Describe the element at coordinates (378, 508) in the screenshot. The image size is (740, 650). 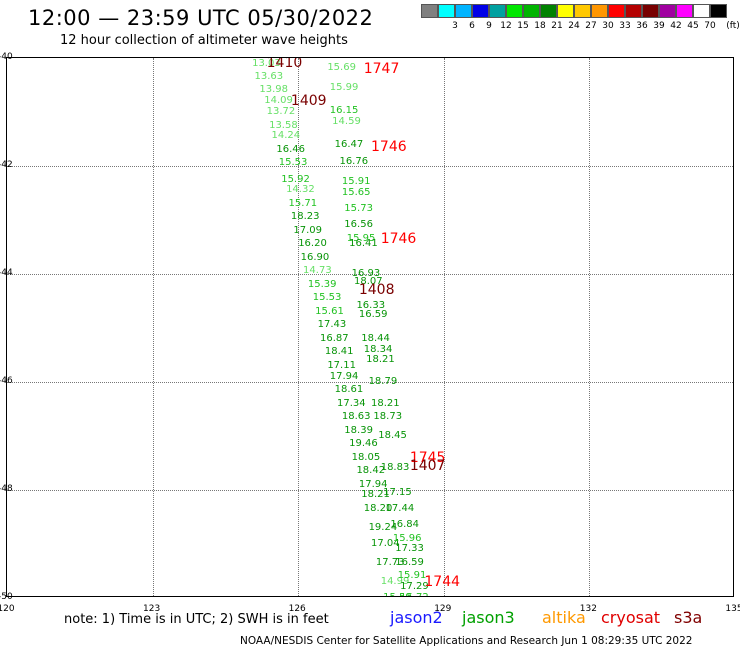
I see `wave-height-value: 18.20` at that location.